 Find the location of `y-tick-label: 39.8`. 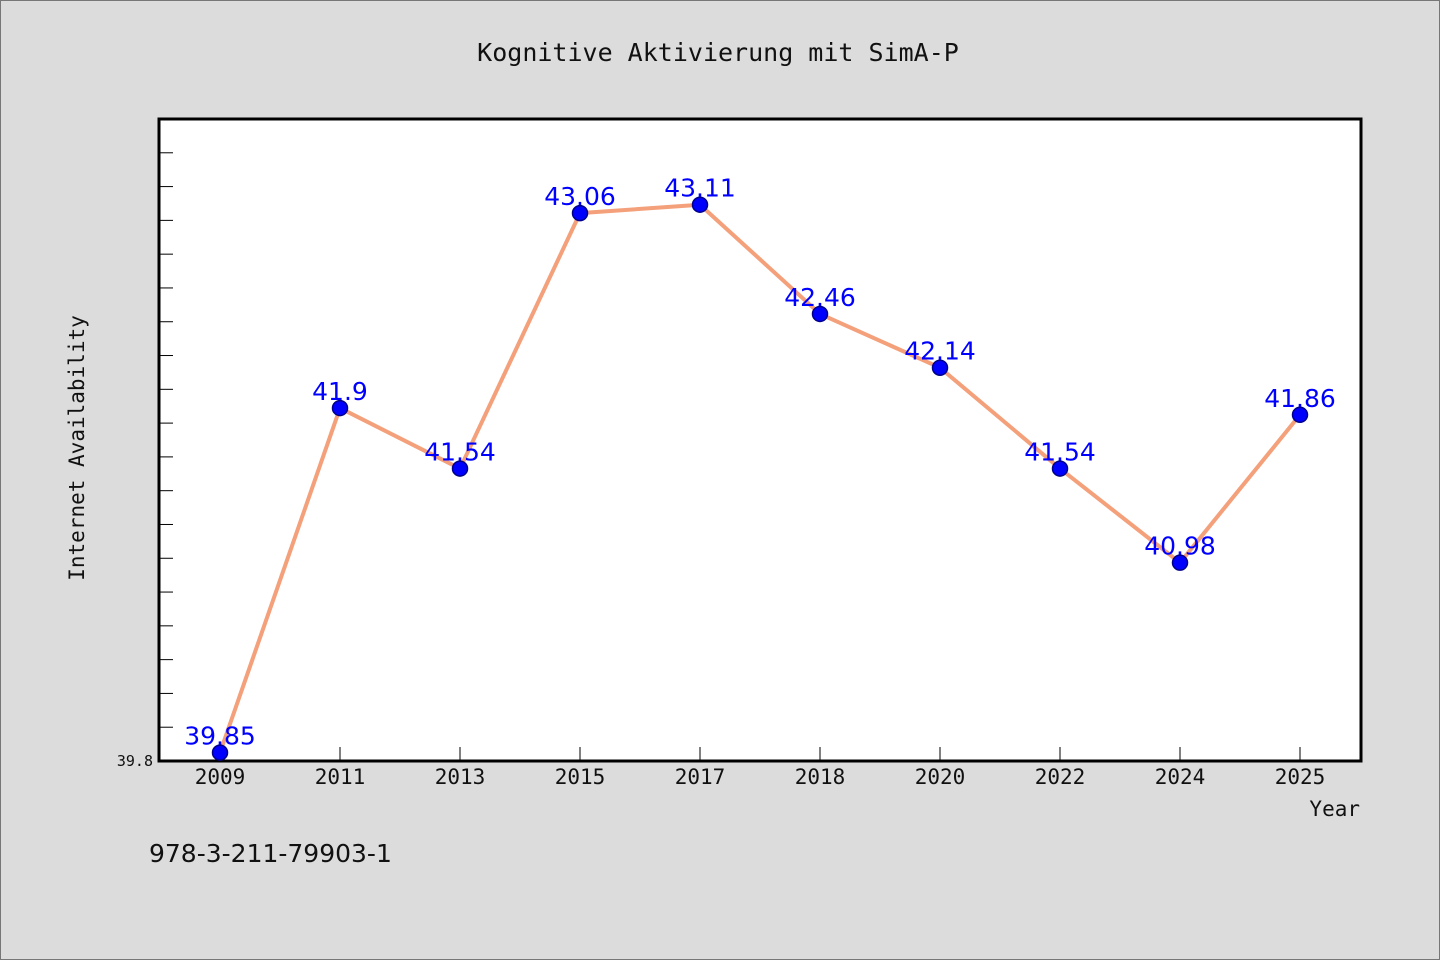

y-tick-label: 39.8 is located at coordinates (135, 761).